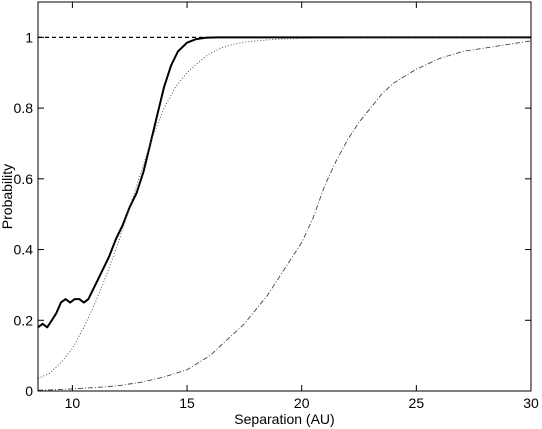 Image resolution: width=542 pixels, height=429 pixels. What do you see at coordinates (24, 179) in the screenshot?
I see `y-tick-label: 0.6` at bounding box center [24, 179].